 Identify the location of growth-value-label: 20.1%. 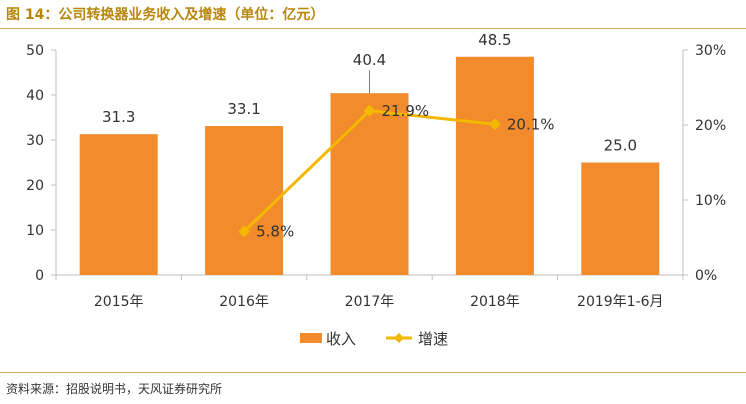
(531, 124).